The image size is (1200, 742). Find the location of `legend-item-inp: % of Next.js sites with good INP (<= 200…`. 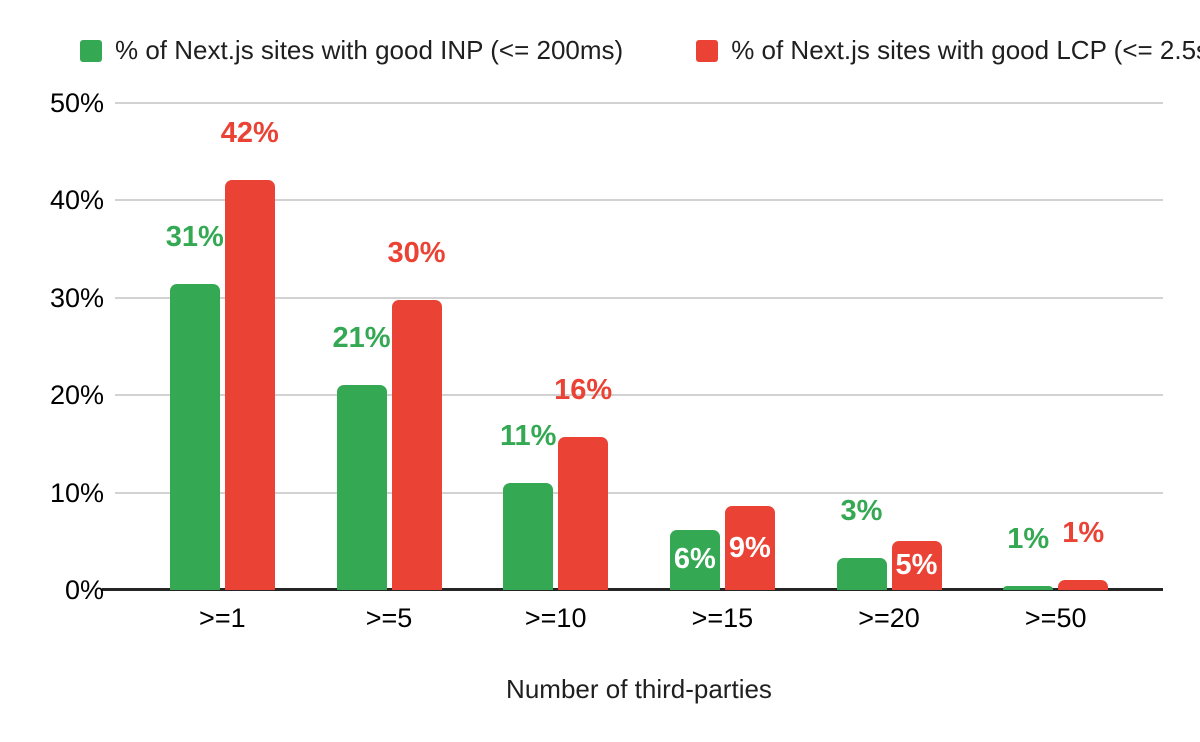

legend-item-inp: % of Next.js sites with good INP (<= 200… is located at coordinates (351, 50).